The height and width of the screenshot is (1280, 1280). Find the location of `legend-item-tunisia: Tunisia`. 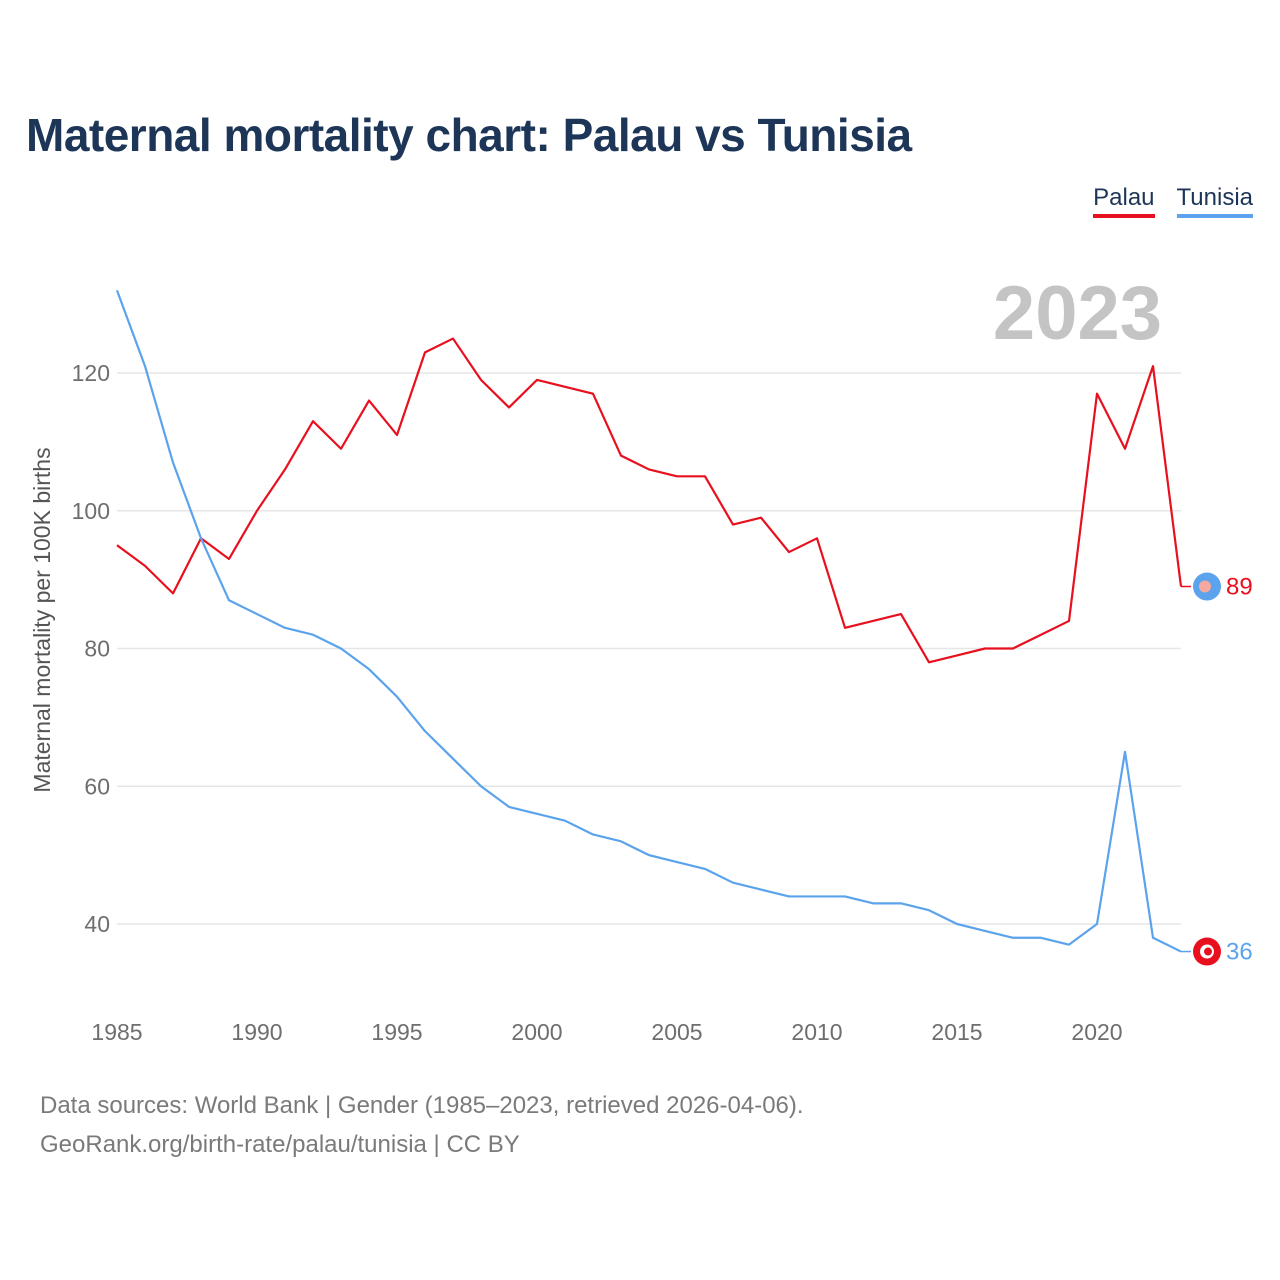

legend-item-tunisia: Tunisia is located at coordinates (1214, 201).